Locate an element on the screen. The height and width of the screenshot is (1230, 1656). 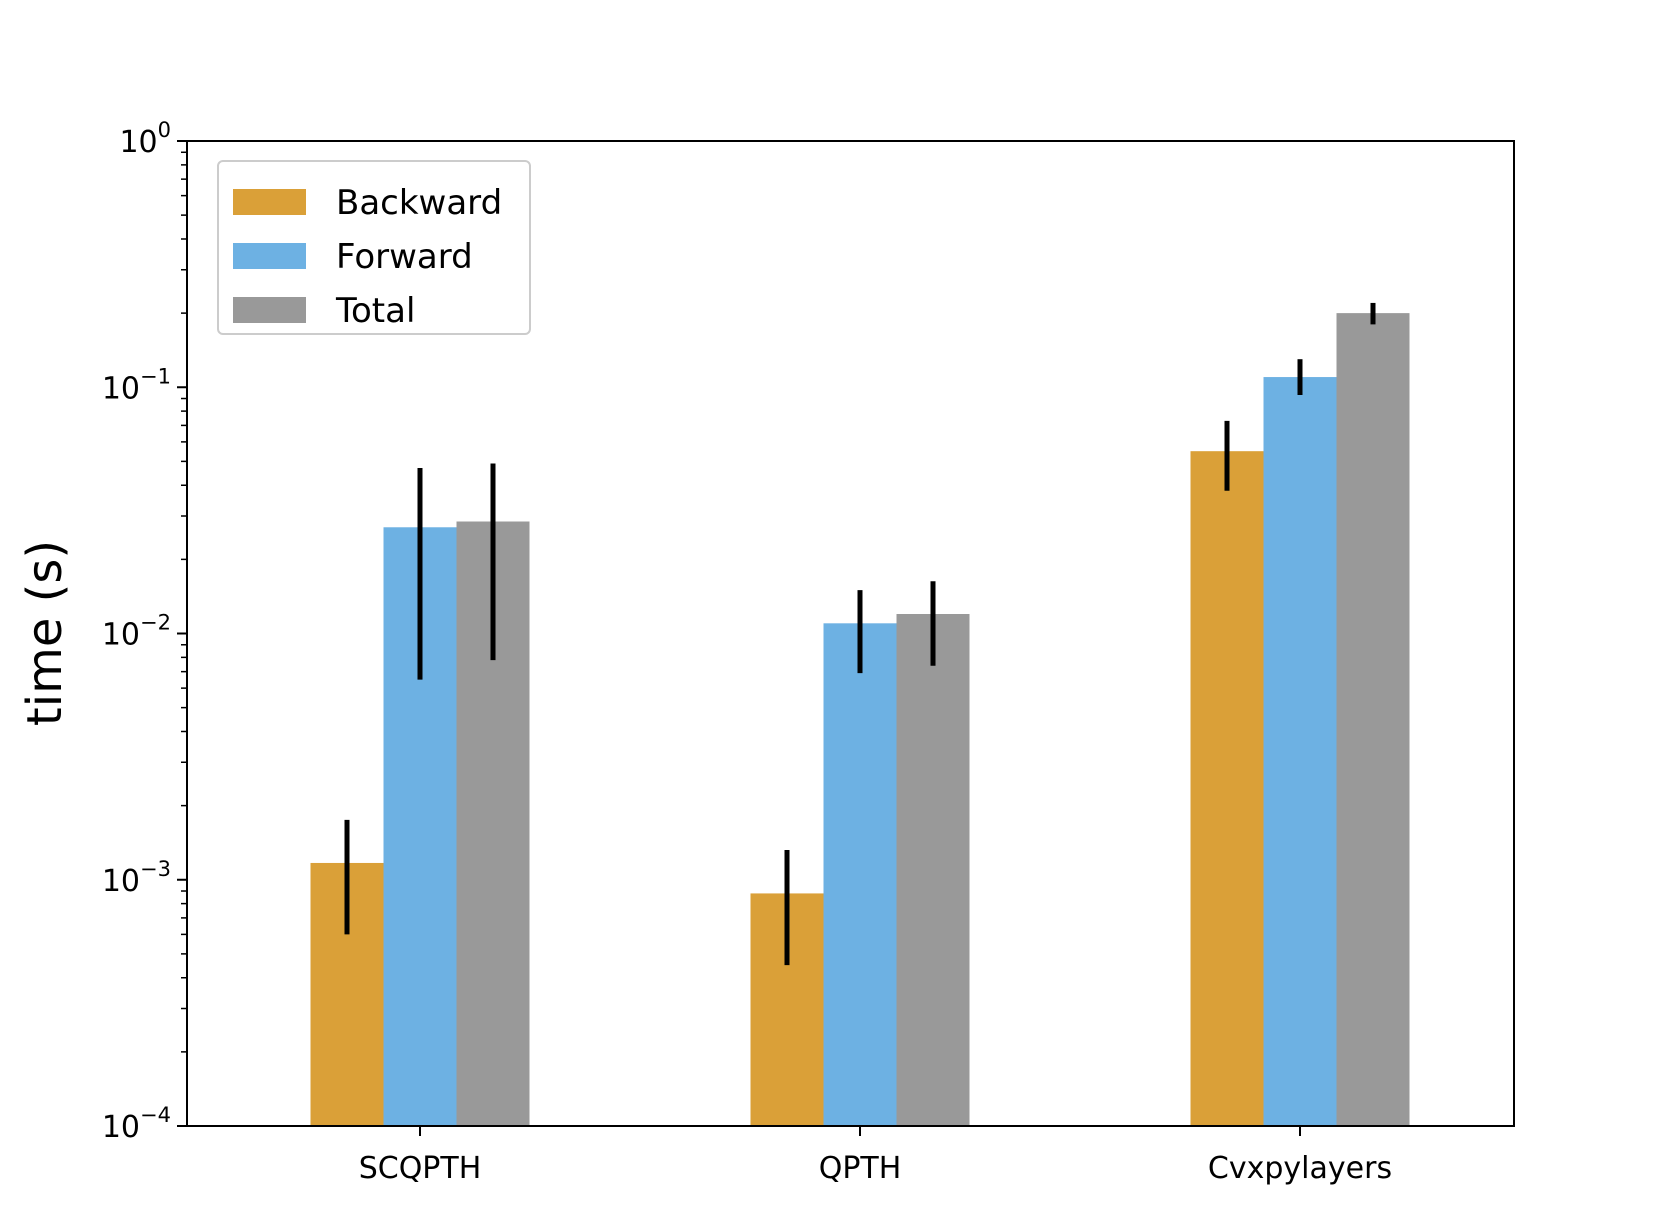
y-tick-label: 10⁻⁴ is located at coordinates (136, 1124).